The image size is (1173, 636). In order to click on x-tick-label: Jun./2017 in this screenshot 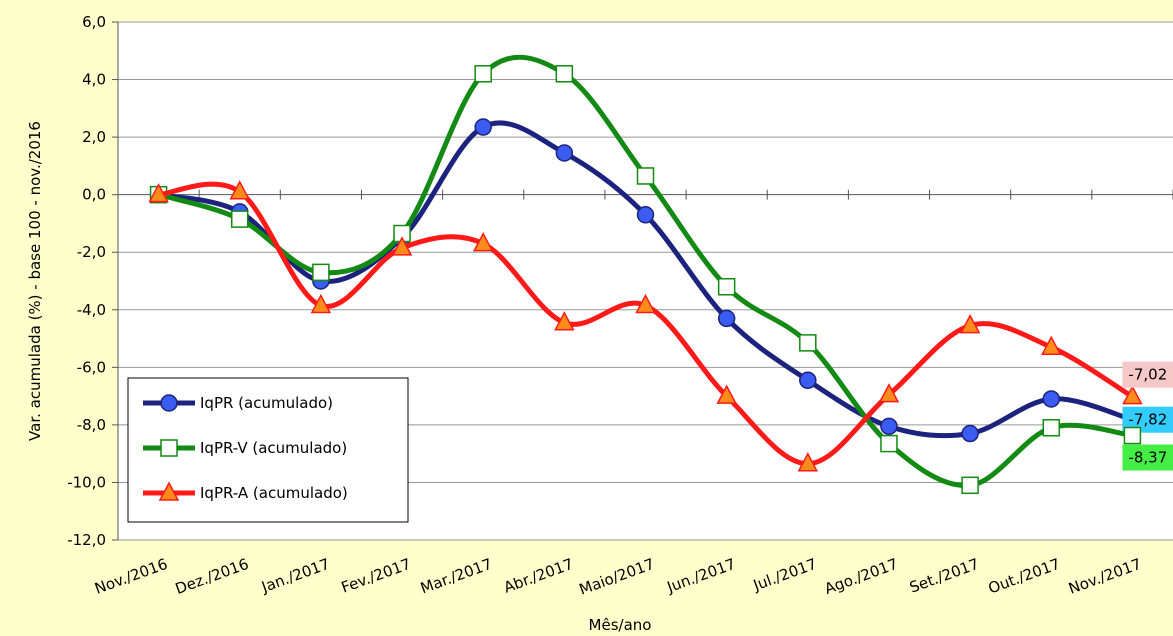, I will do `click(701, 576)`.